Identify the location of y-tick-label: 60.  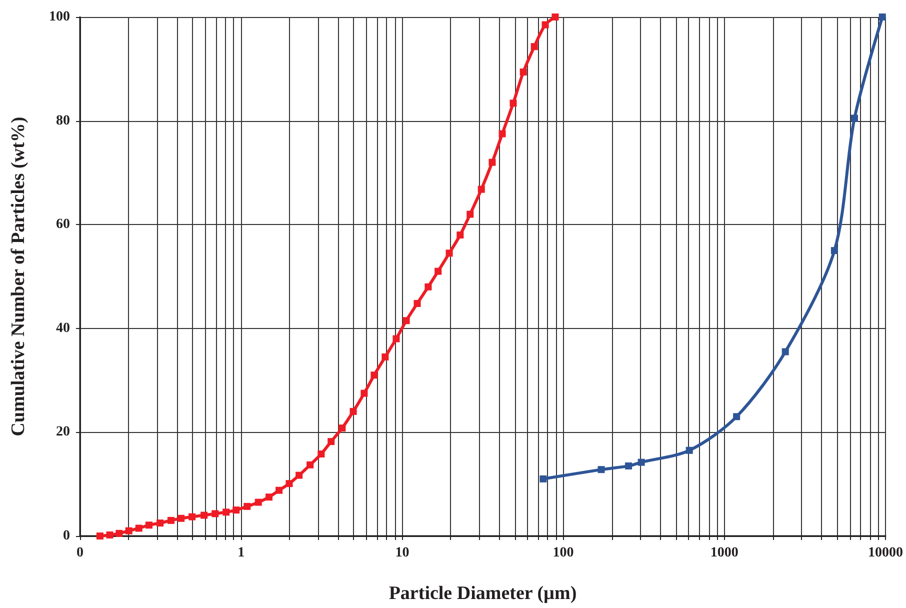
(63, 224).